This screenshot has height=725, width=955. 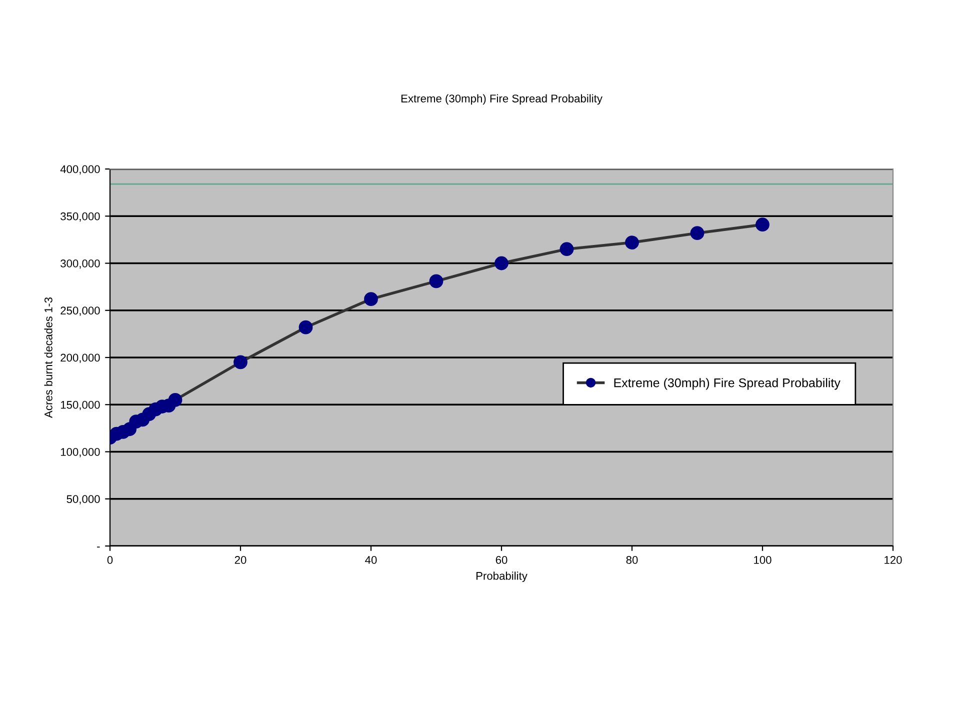 What do you see at coordinates (83, 499) in the screenshot?
I see `y-tick-label: 50,000` at bounding box center [83, 499].